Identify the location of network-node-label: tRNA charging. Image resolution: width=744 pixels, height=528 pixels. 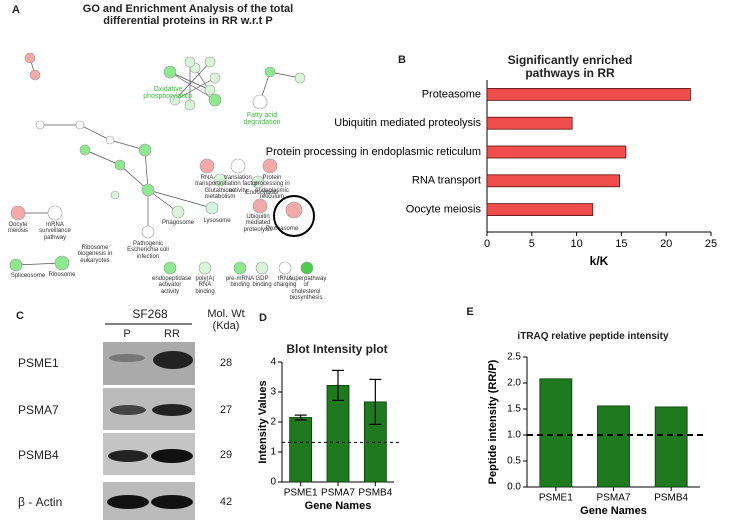
(285, 282).